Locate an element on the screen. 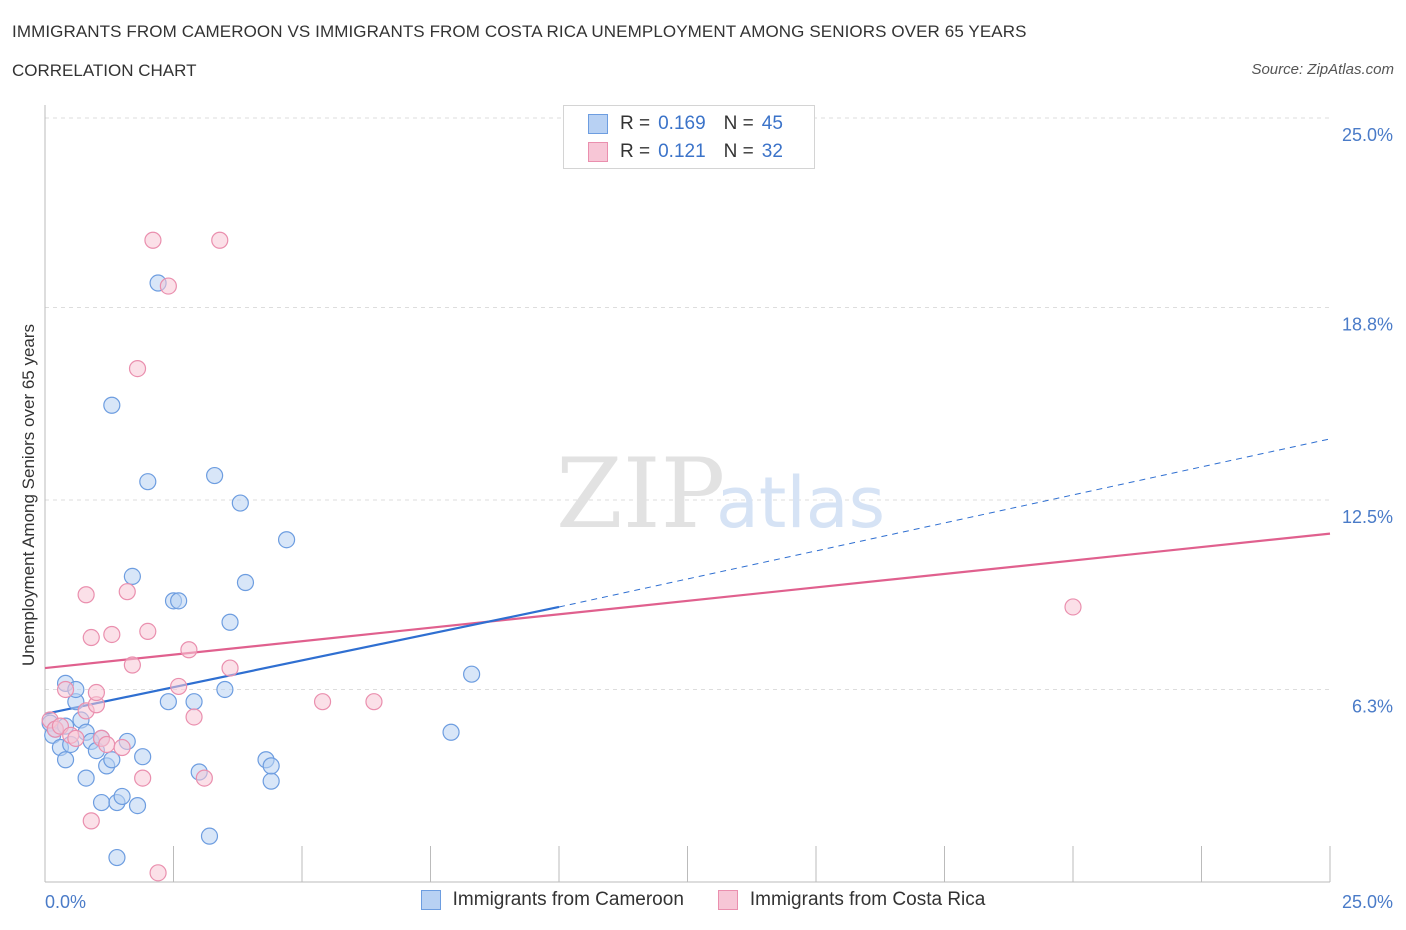 The image size is (1406, 930). source-label: Source: ZipAtlas.com is located at coordinates (1322, 69).